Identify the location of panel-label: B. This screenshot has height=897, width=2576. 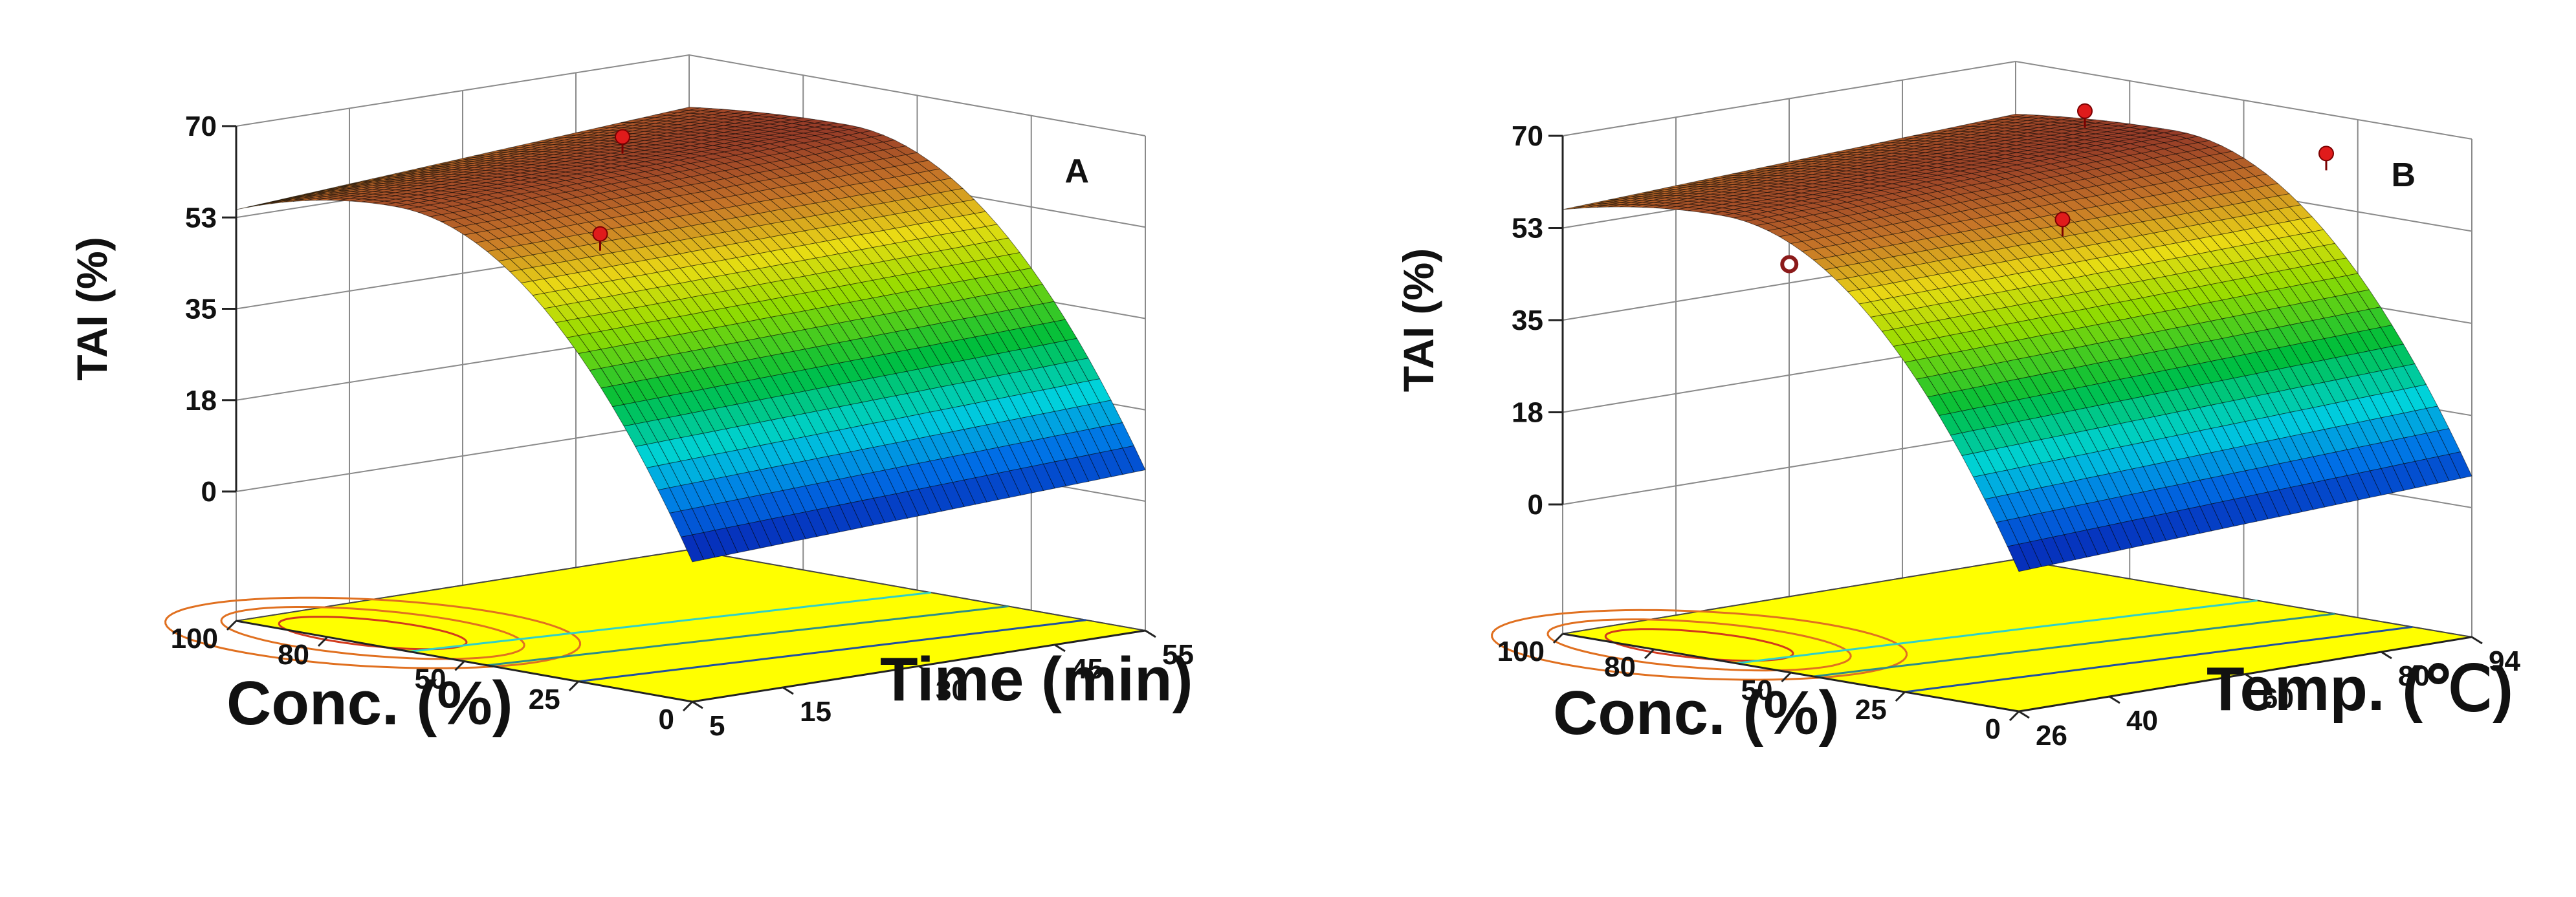
(2404, 175).